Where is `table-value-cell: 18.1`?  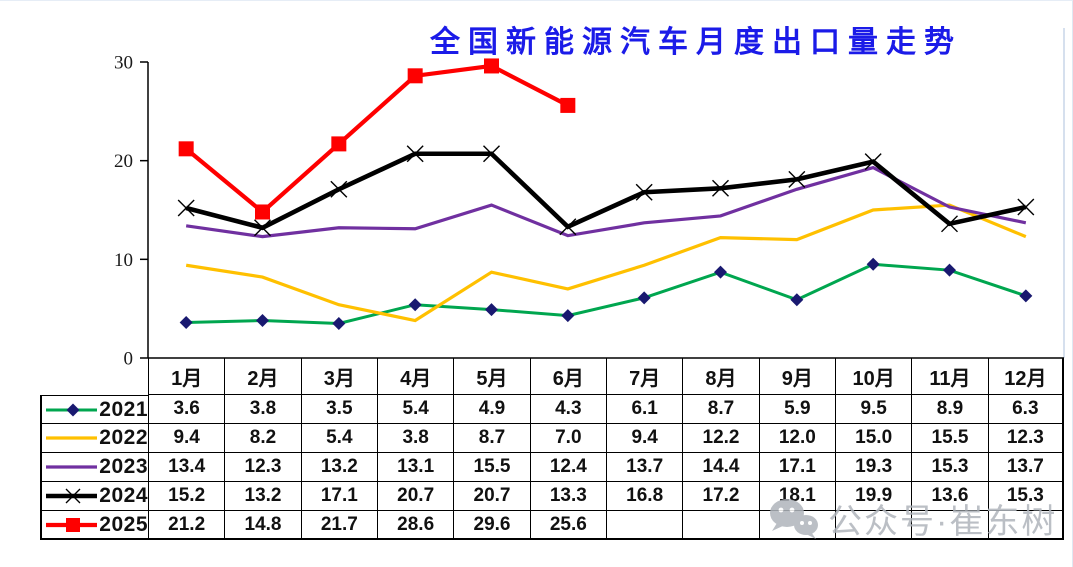
table-value-cell: 18.1 is located at coordinates (796, 496).